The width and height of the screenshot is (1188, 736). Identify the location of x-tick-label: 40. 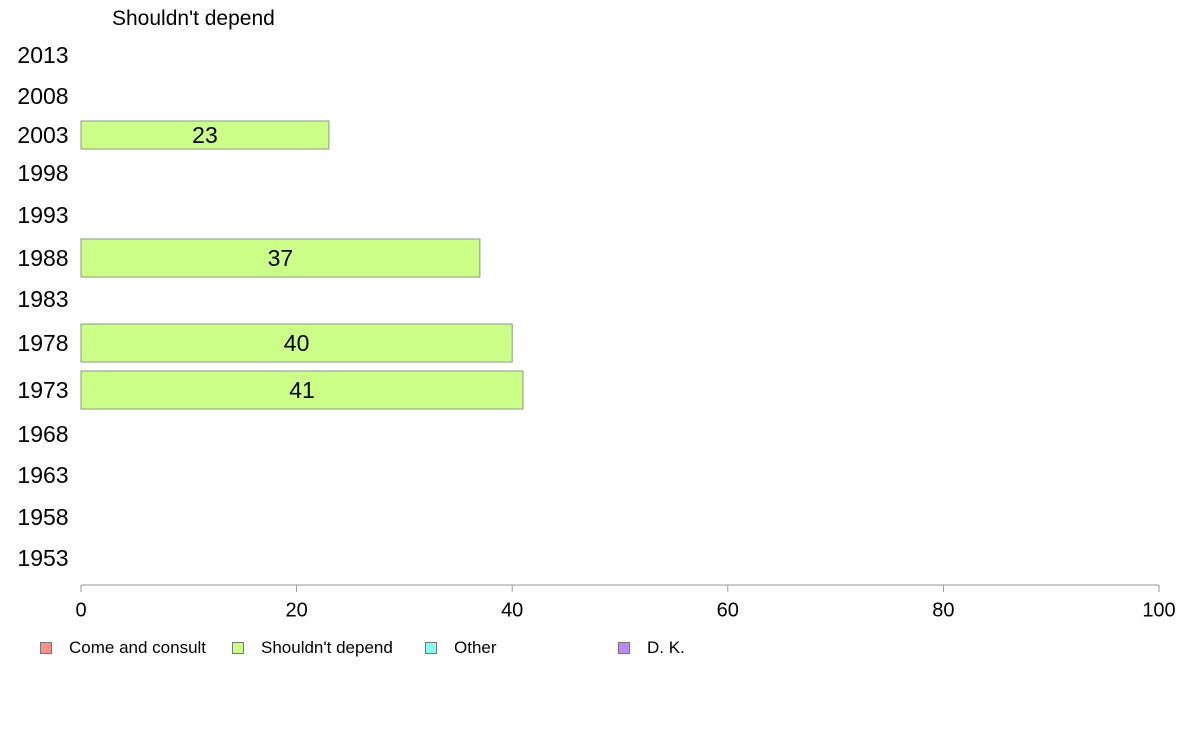
(512, 610).